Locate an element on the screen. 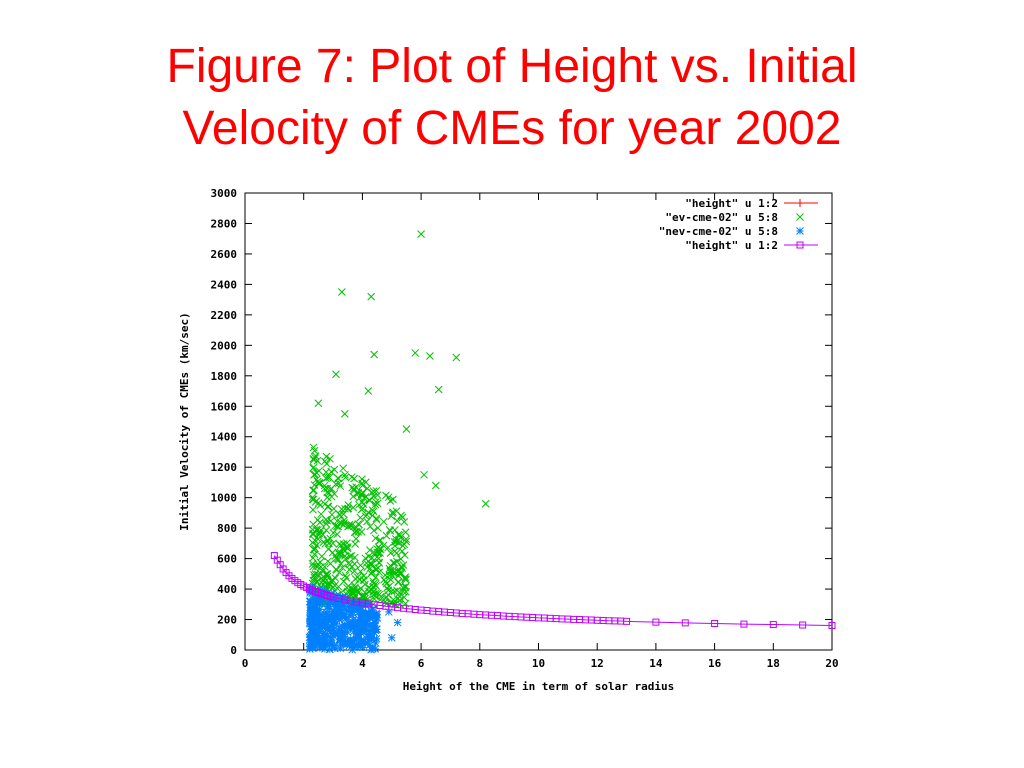 The width and height of the screenshot is (1024, 768). y-tick-label: 1000 is located at coordinates (224, 498).